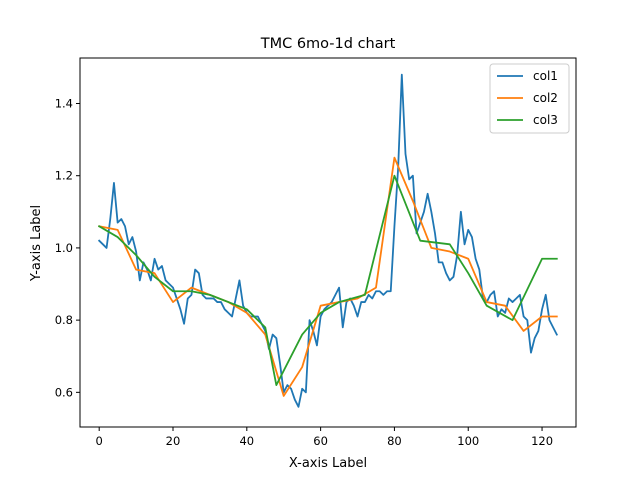 The height and width of the screenshot is (484, 640). What do you see at coordinates (173, 441) in the screenshot?
I see `x-tick-label: 20` at bounding box center [173, 441].